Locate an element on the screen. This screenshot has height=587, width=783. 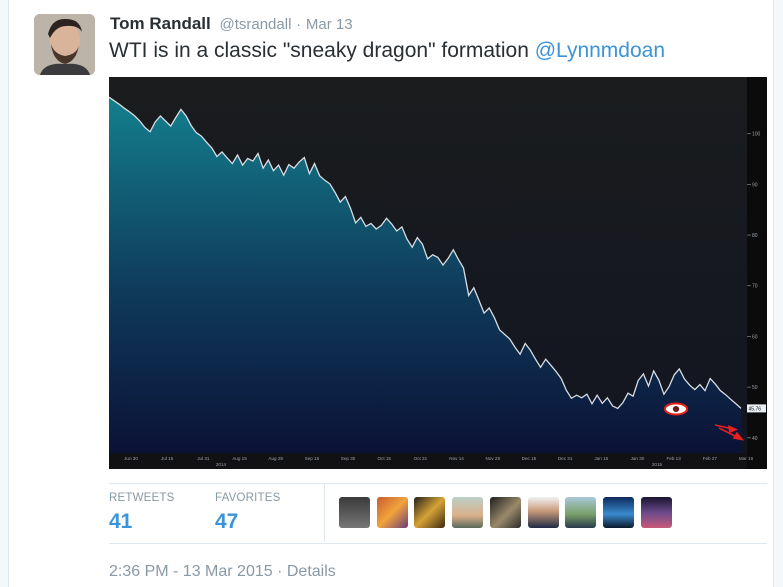
x-tick-label: Dec 15 is located at coordinates (529, 458).